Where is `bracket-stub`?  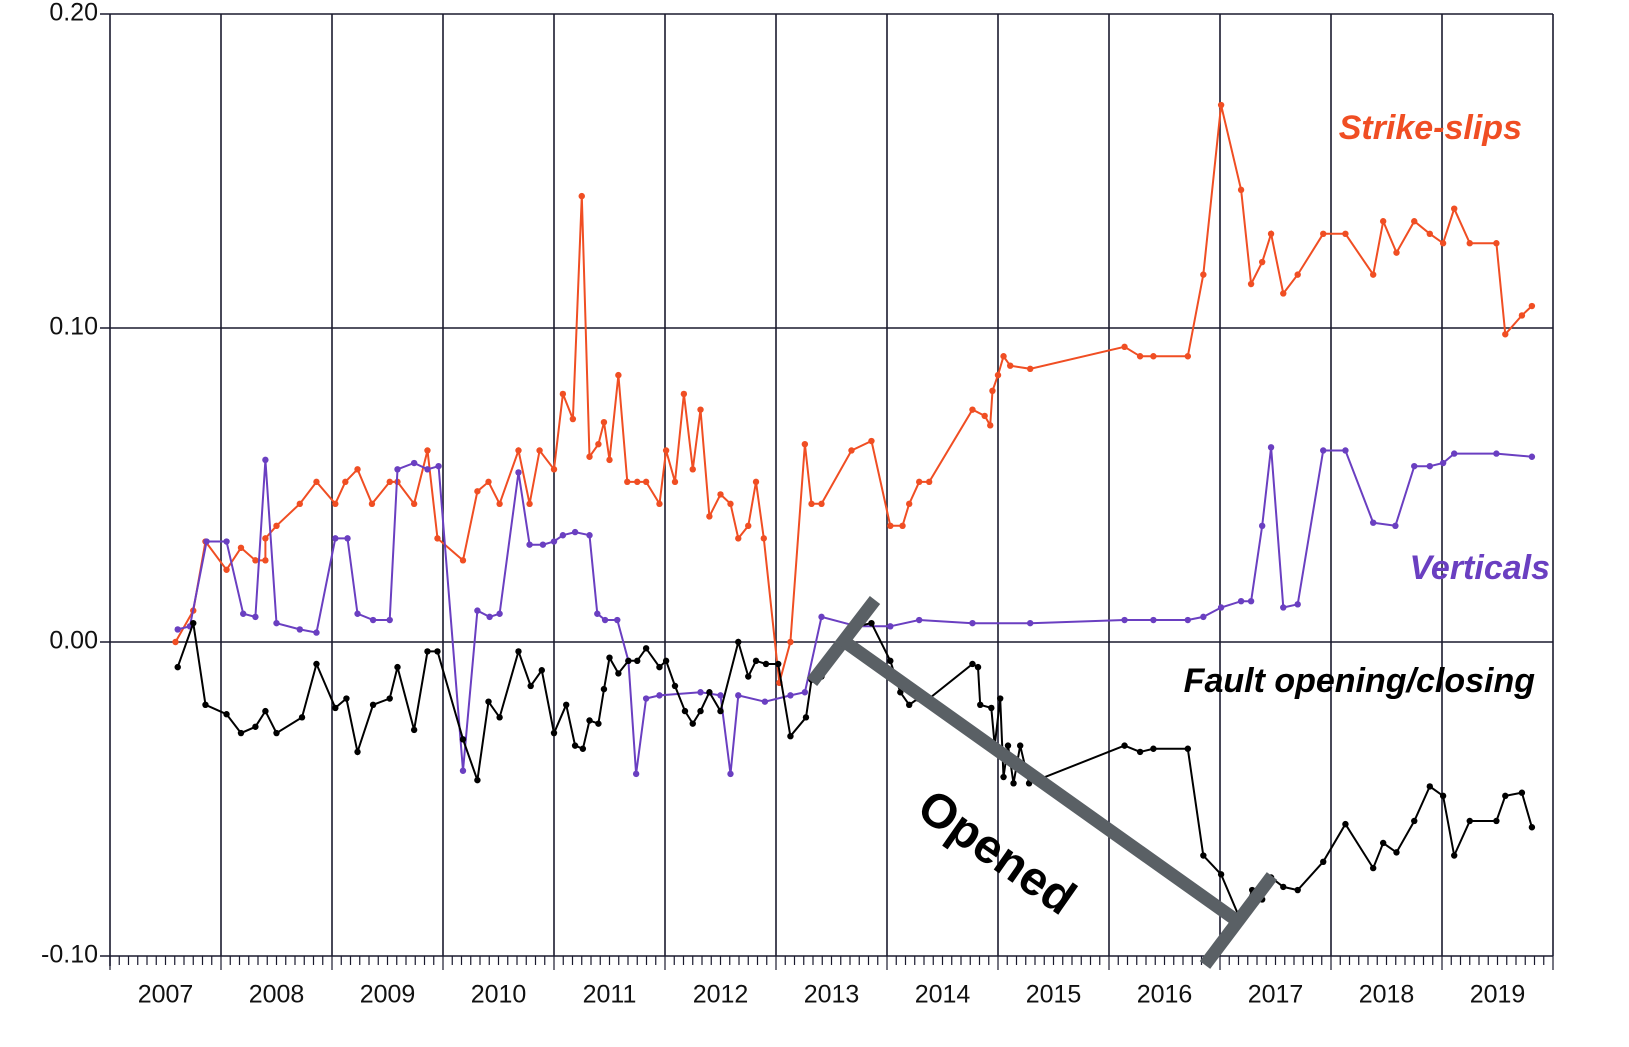 bracket-stub is located at coordinates (1238, 920).